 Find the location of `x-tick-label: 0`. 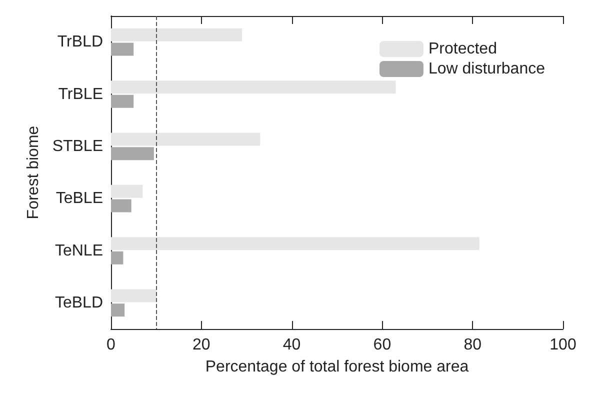

x-tick-label: 0 is located at coordinates (111, 345).